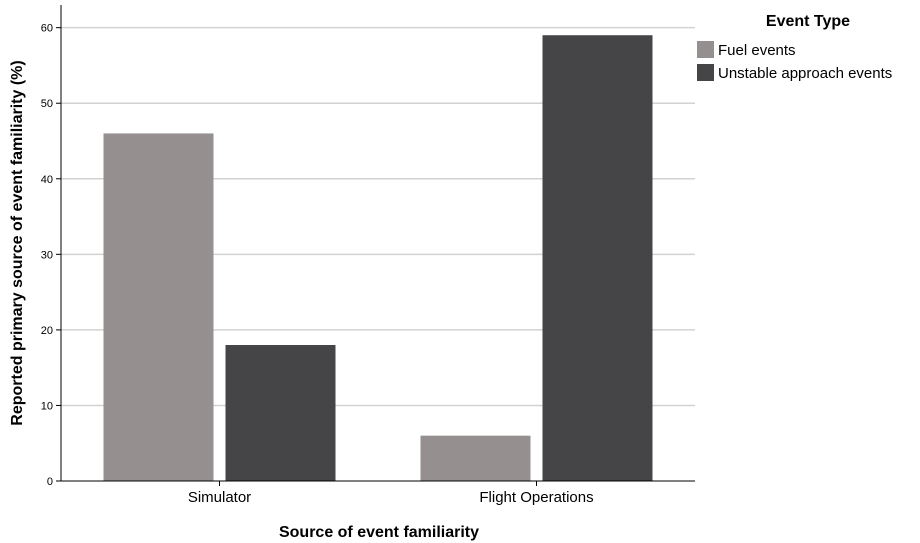 Image resolution: width=920 pixels, height=543 pixels. What do you see at coordinates (47, 104) in the screenshot?
I see `y-tick-label: 50` at bounding box center [47, 104].